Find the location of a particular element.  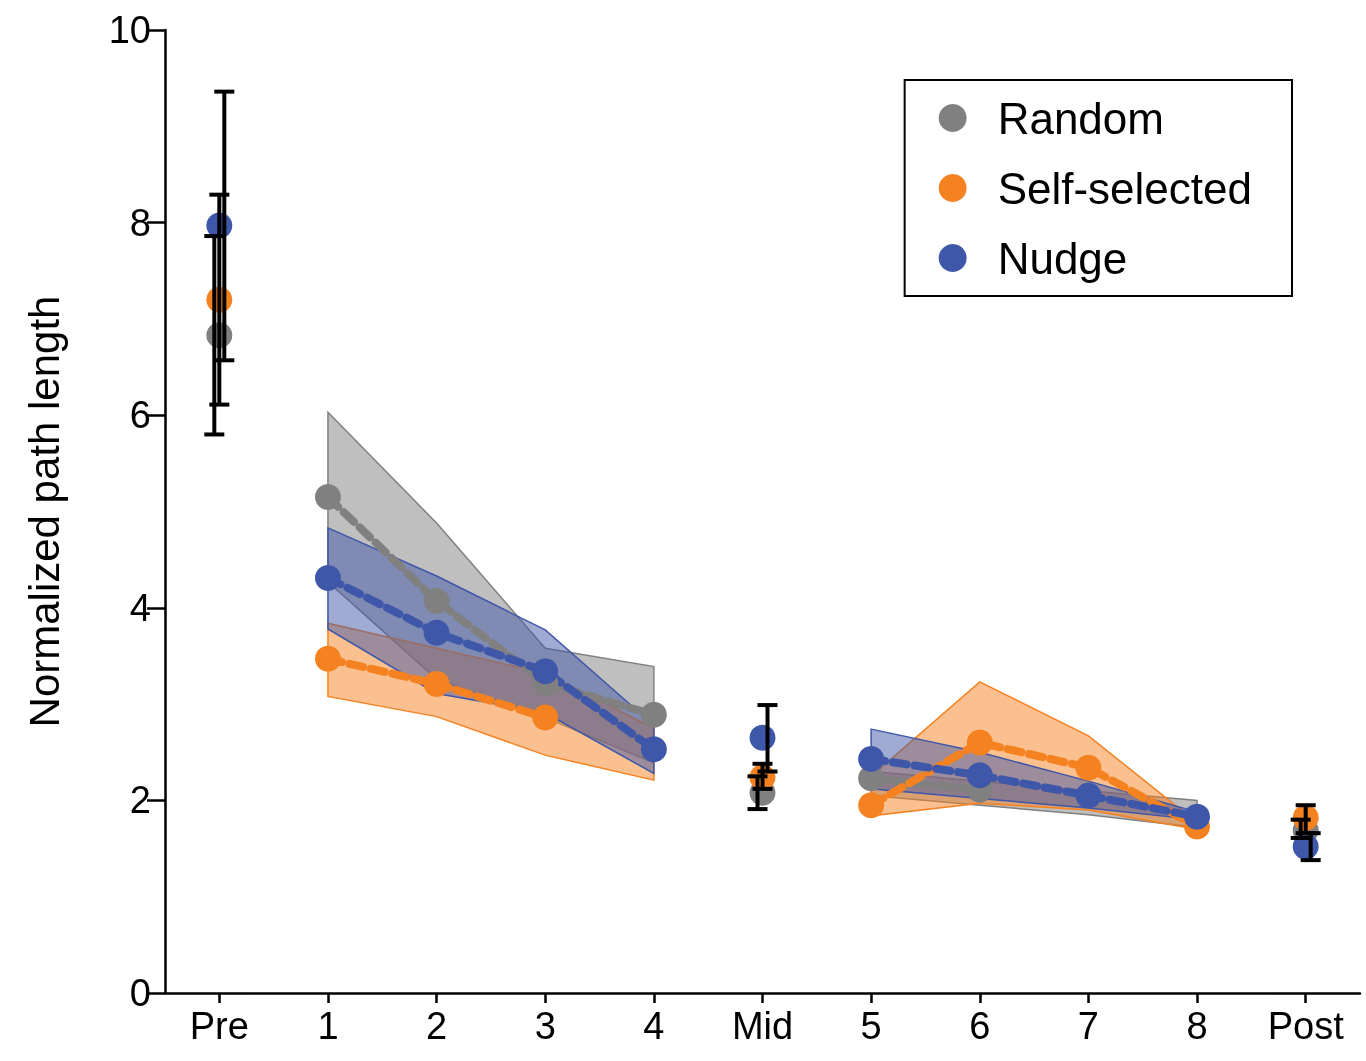

x-tick-label: 3 is located at coordinates (545, 1026).